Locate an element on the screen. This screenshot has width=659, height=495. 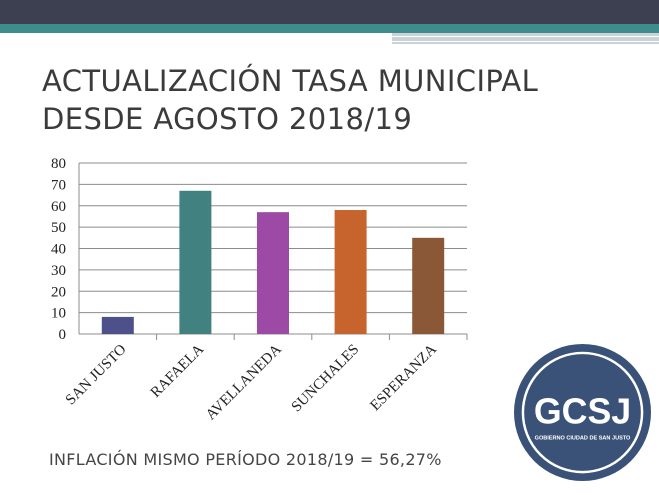
header-band-dark is located at coordinates (329, 12).